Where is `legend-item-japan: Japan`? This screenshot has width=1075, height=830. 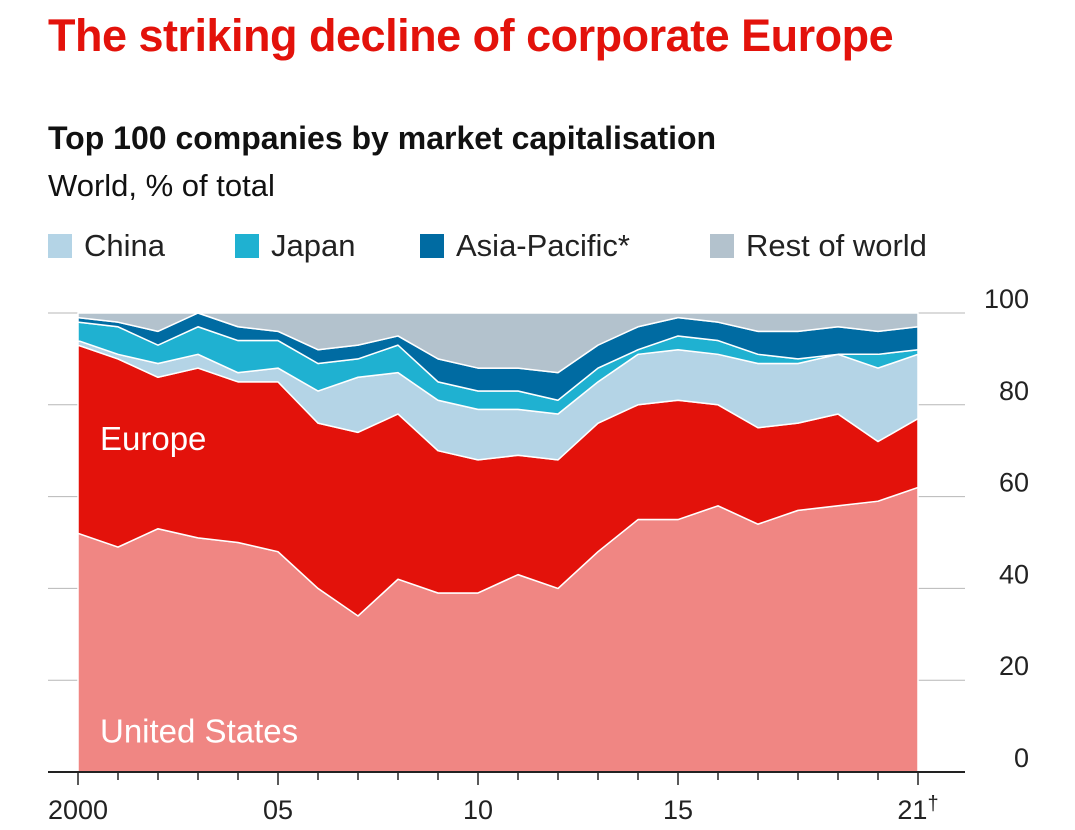
legend-item-japan: Japan is located at coordinates (295, 246).